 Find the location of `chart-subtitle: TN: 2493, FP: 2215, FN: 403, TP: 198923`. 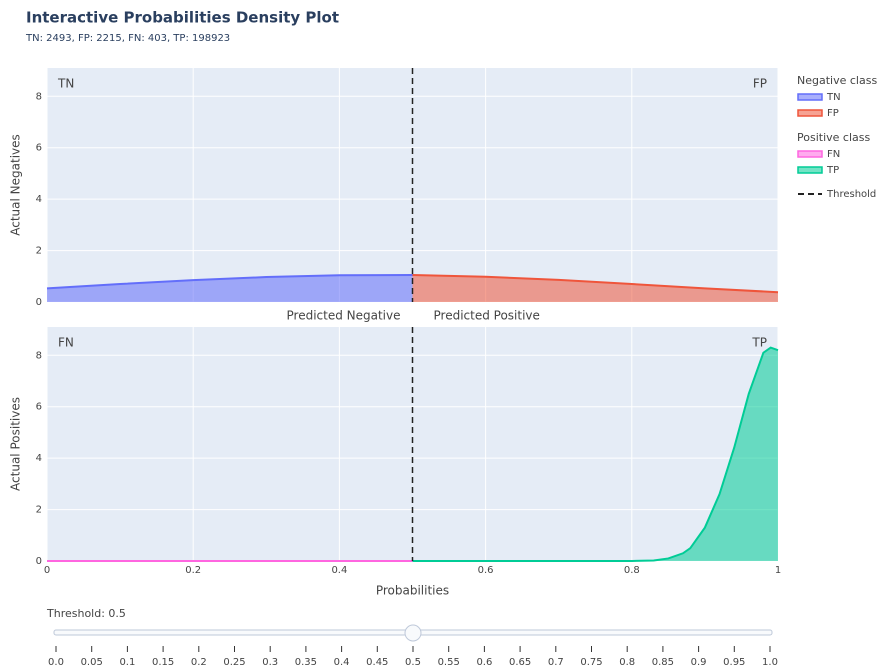

chart-subtitle: TN: 2493, FP: 2215, FN: 403, TP: 198923 is located at coordinates (127, 38).